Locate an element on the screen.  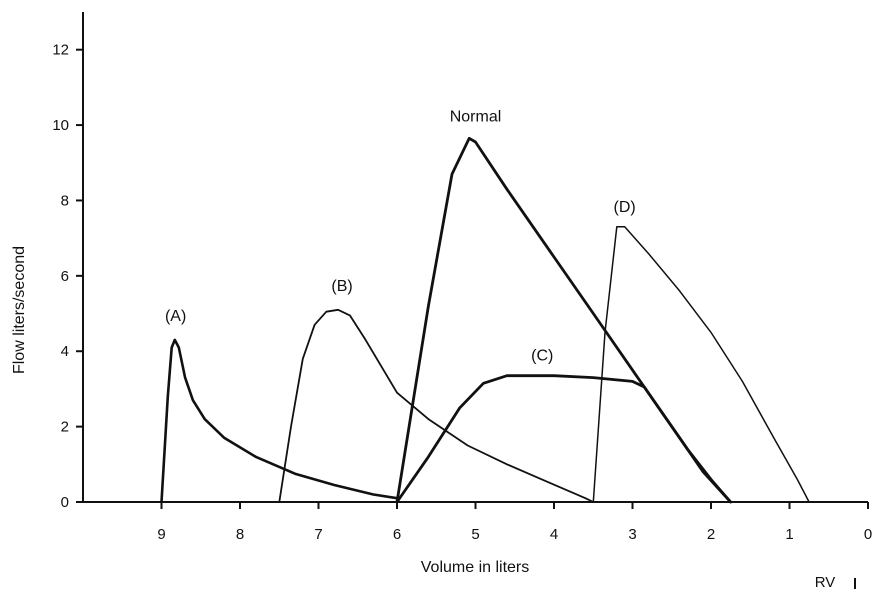
y-tick-label: 6 is located at coordinates (65, 276).